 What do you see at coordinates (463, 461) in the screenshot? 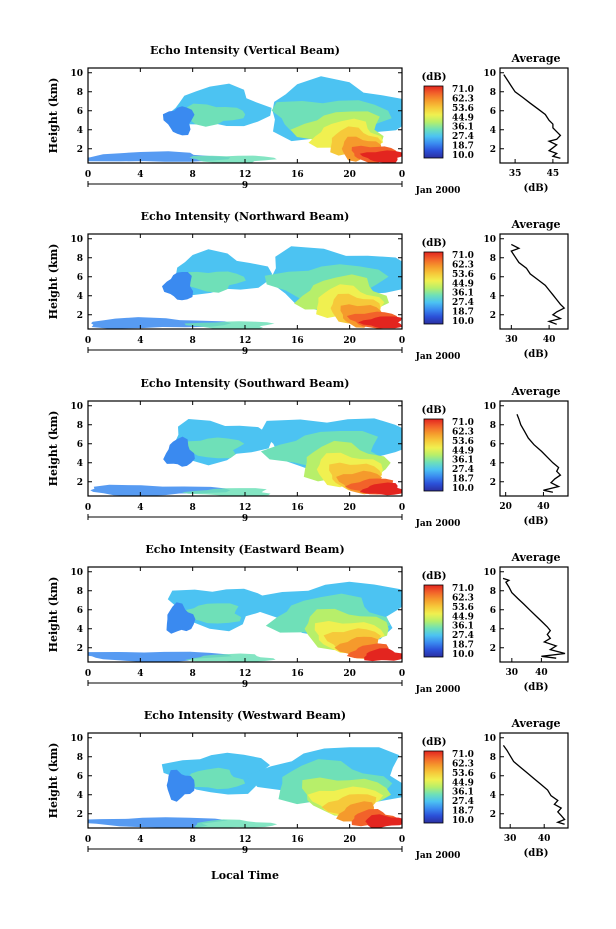
I see `colorbar-tick-label: 36.1` at bounding box center [463, 461].